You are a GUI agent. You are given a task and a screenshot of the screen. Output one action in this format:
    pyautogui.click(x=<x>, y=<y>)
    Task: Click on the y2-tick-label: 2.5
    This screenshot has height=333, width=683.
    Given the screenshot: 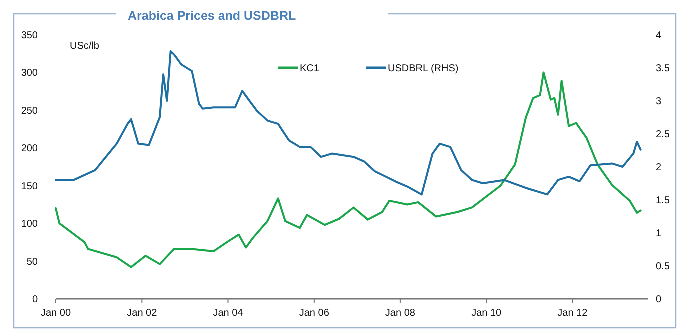 What is the action you would take?
    pyautogui.click(x=663, y=135)
    